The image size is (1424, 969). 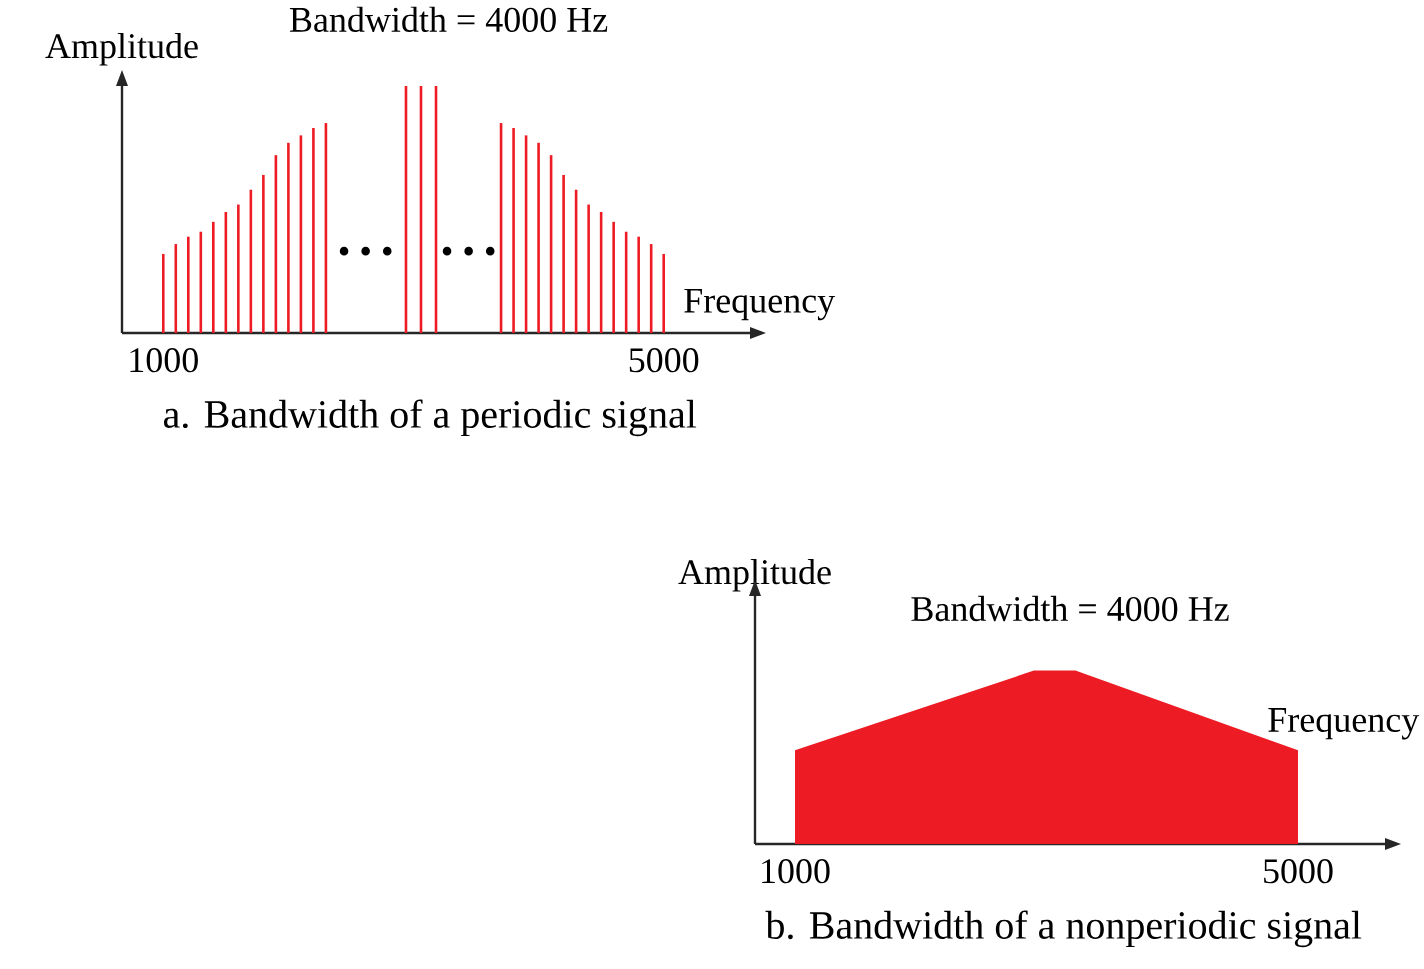 I want to click on text: b. Bandwidth of a nonperiodic signal, so click(x=1063, y=929).